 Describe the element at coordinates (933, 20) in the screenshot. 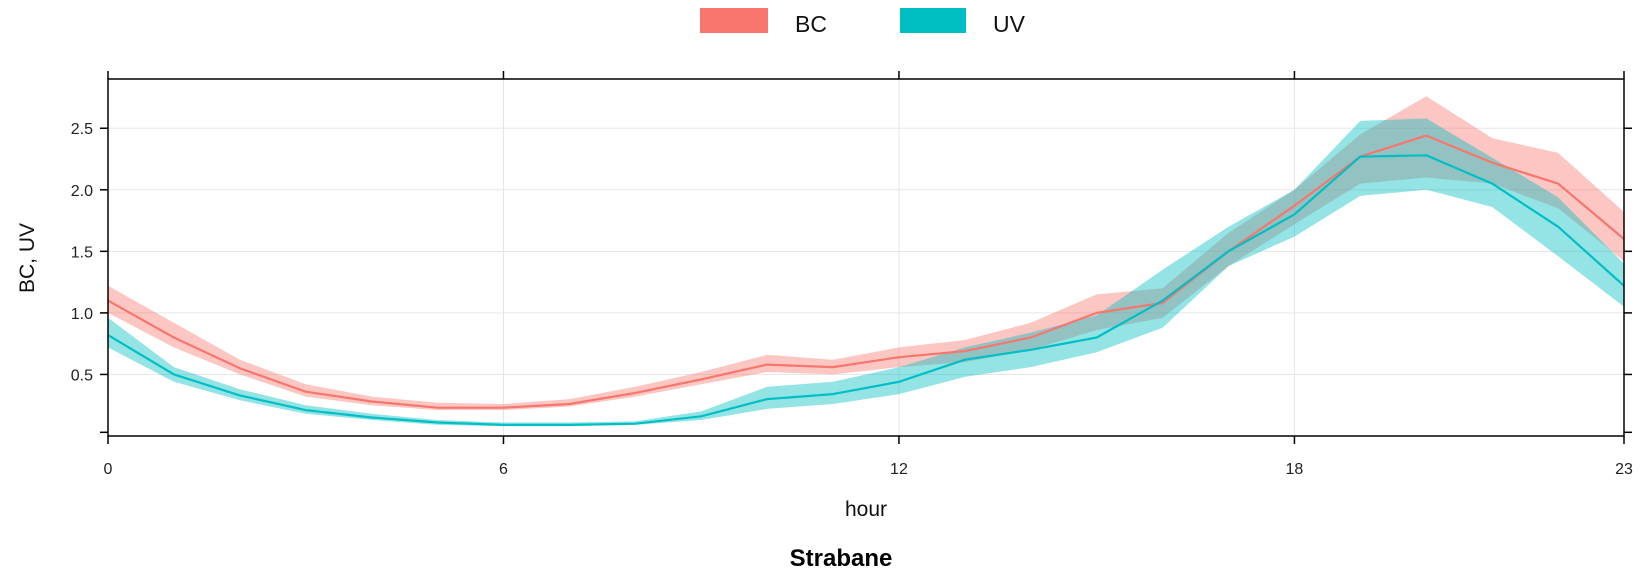

I see `legend-swatch-uv` at that location.